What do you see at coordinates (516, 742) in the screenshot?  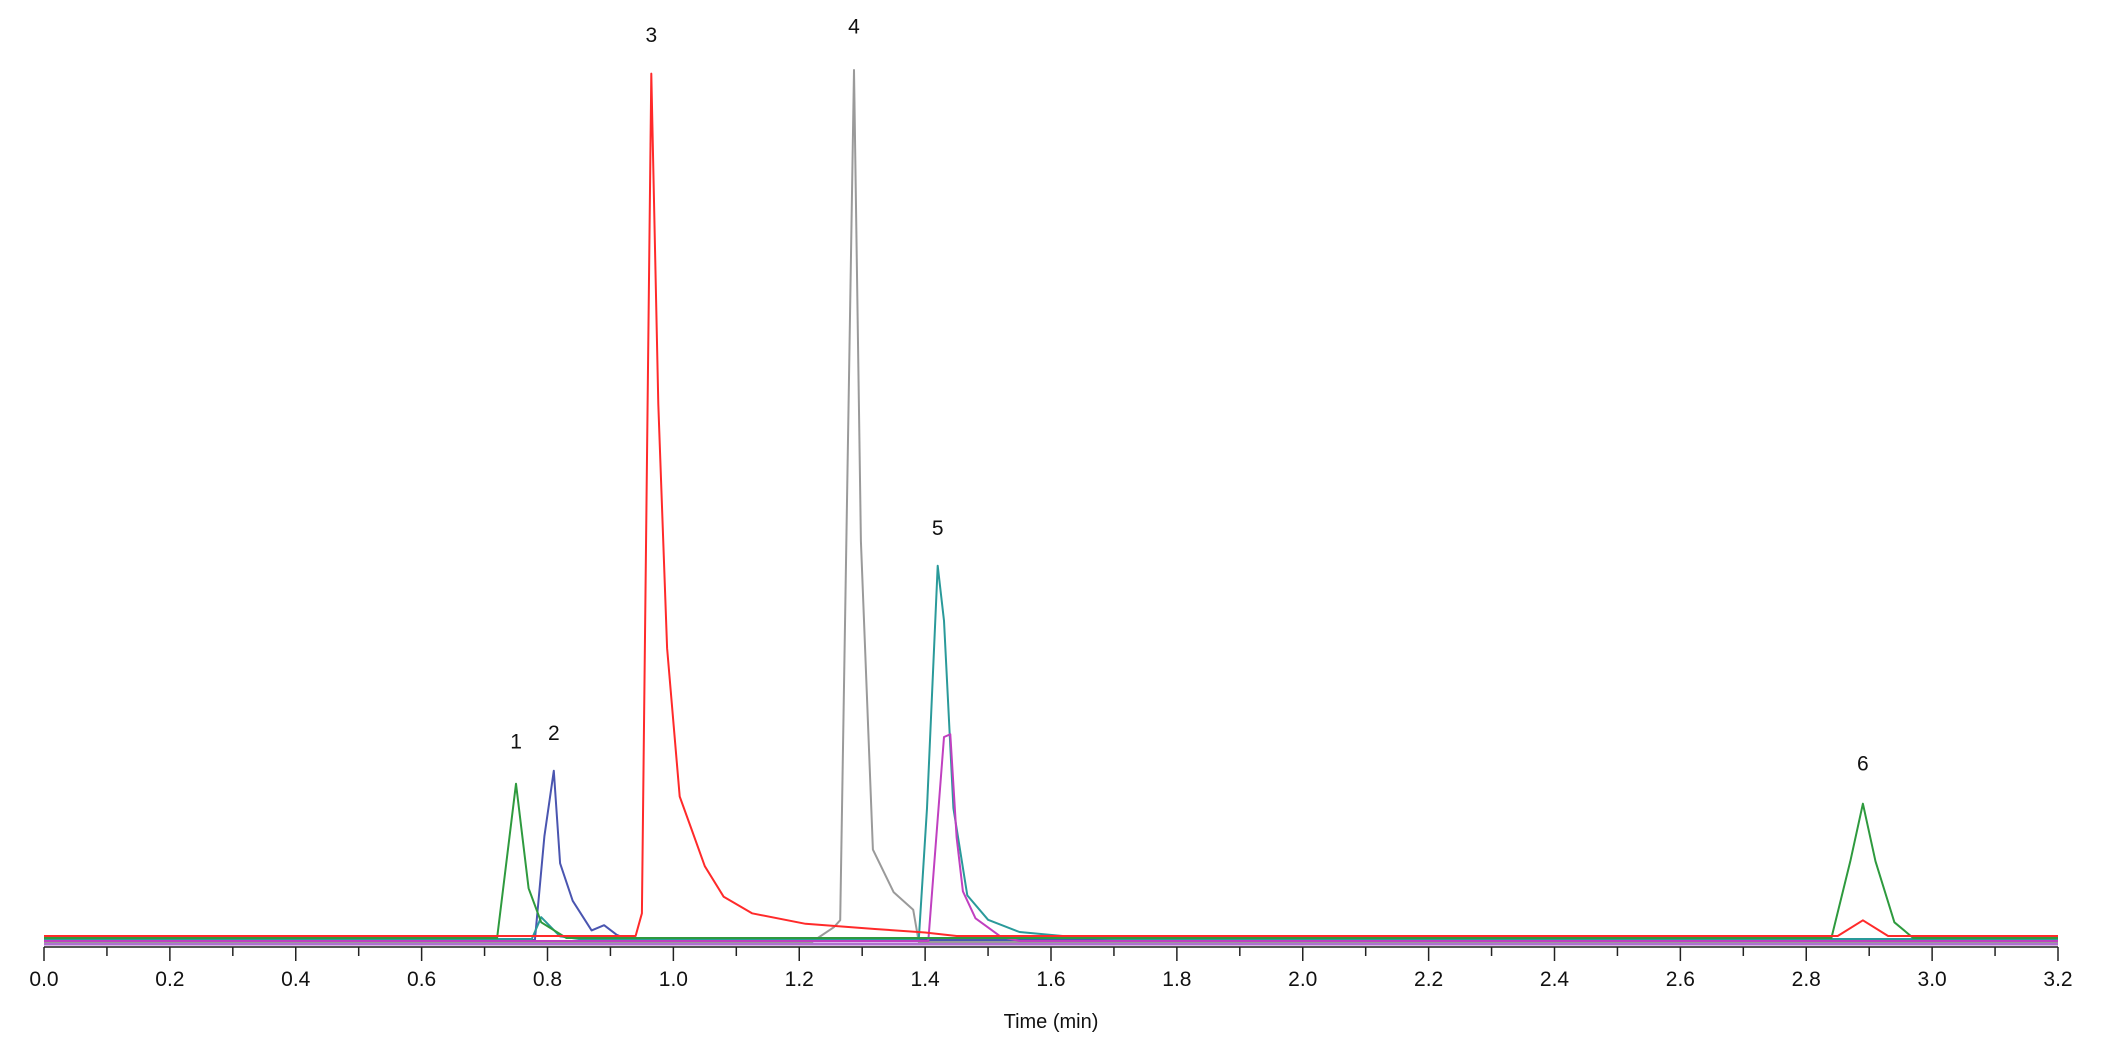 I see `peak-label-1: 1` at bounding box center [516, 742].